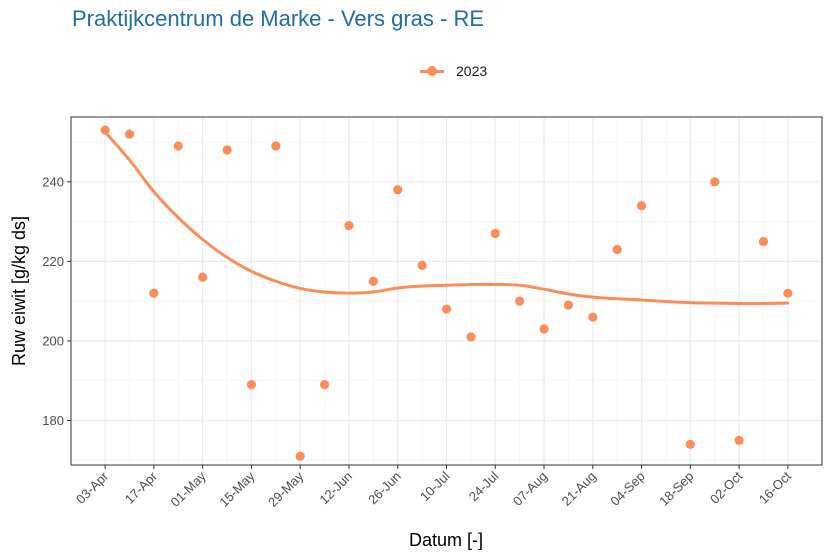 This screenshot has height=560, width=840. What do you see at coordinates (335, 488) in the screenshot?
I see `x-tick-label: 12-Jun` at bounding box center [335, 488].